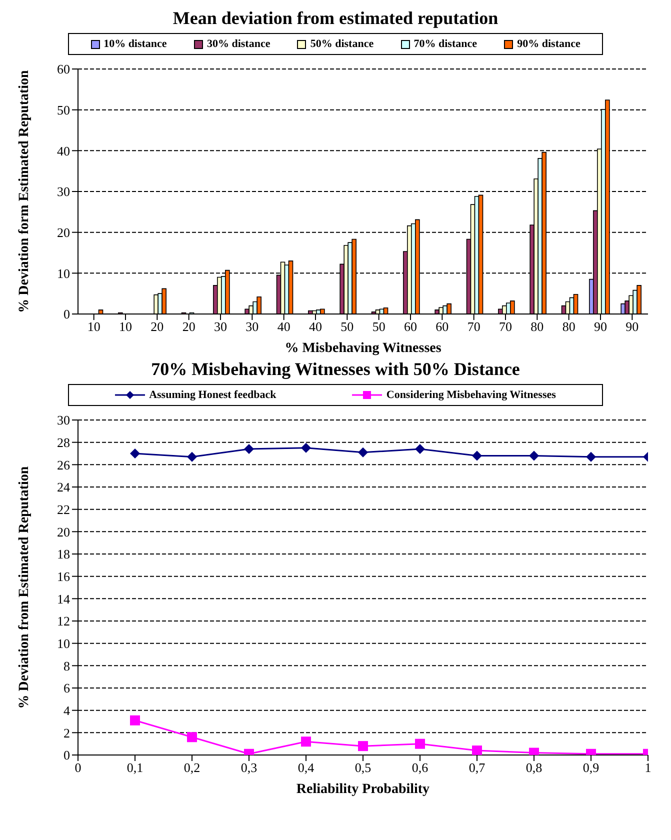  Describe the element at coordinates (363, 348) in the screenshot. I see `x-axis-title: % Misbehaving Witnesses` at that location.